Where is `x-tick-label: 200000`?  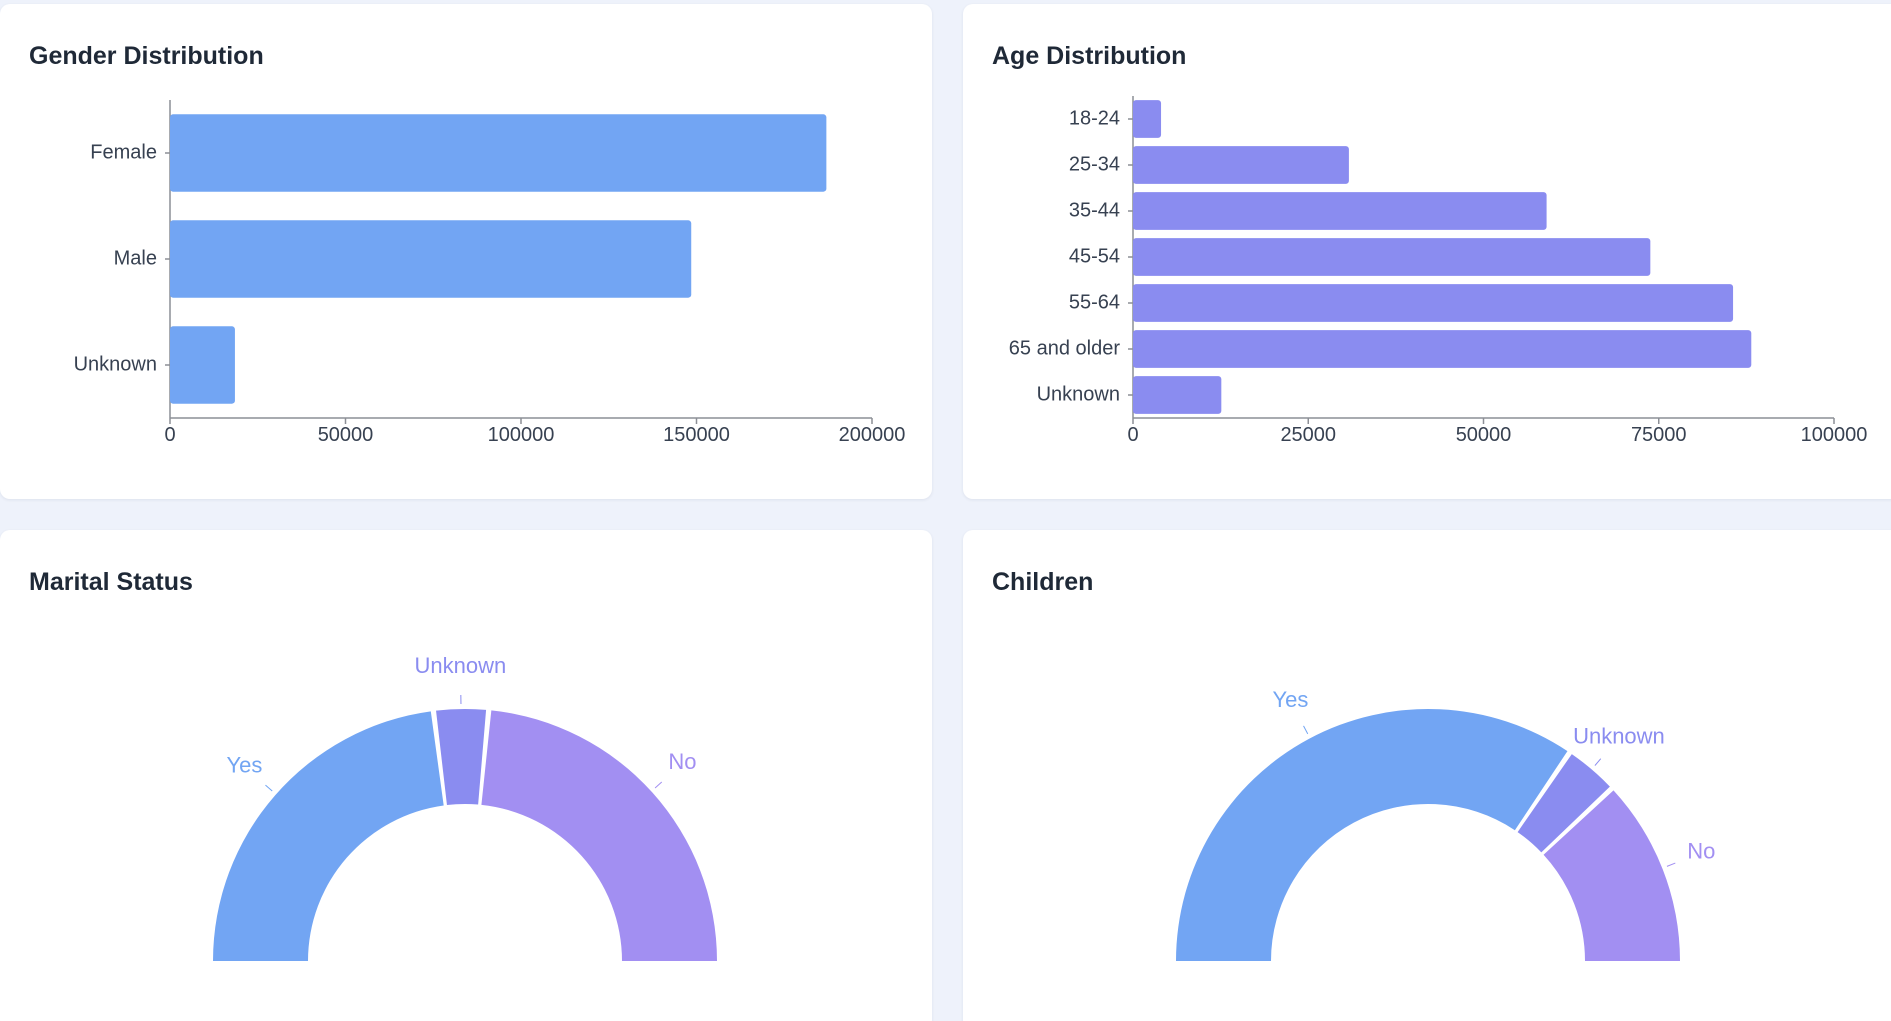 x-tick-label: 200000 is located at coordinates (872, 435).